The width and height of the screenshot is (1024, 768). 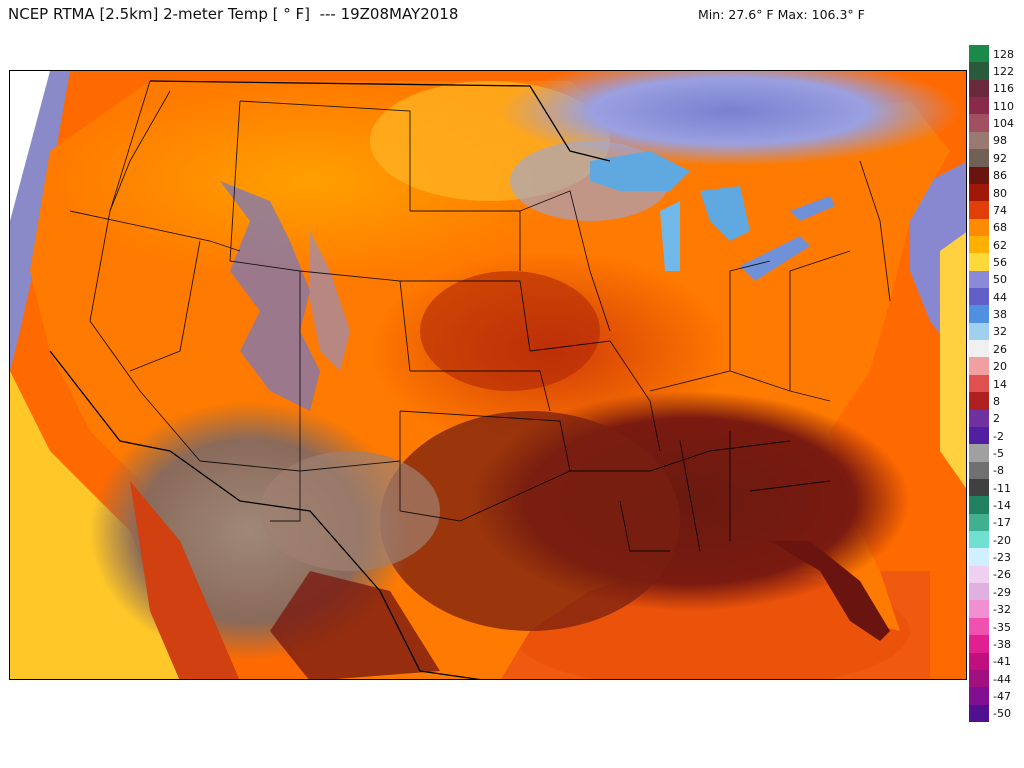 What do you see at coordinates (1002, 714) in the screenshot?
I see `color-scale-label: -50` at bounding box center [1002, 714].